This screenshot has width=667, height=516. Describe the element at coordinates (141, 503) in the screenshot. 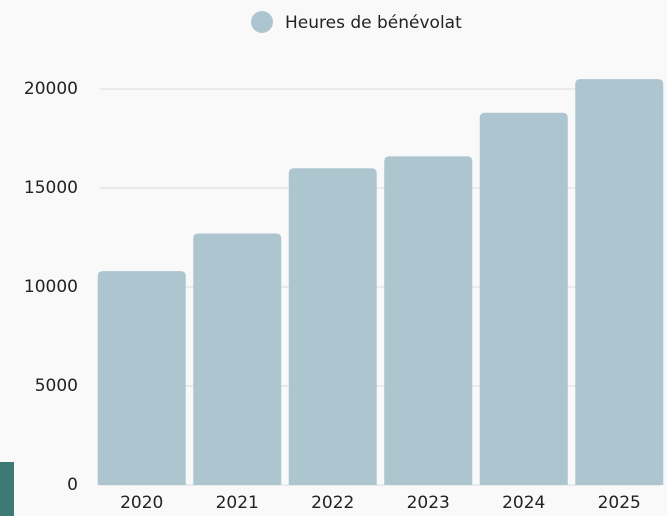

I see `x-tick-label: 2020` at that location.